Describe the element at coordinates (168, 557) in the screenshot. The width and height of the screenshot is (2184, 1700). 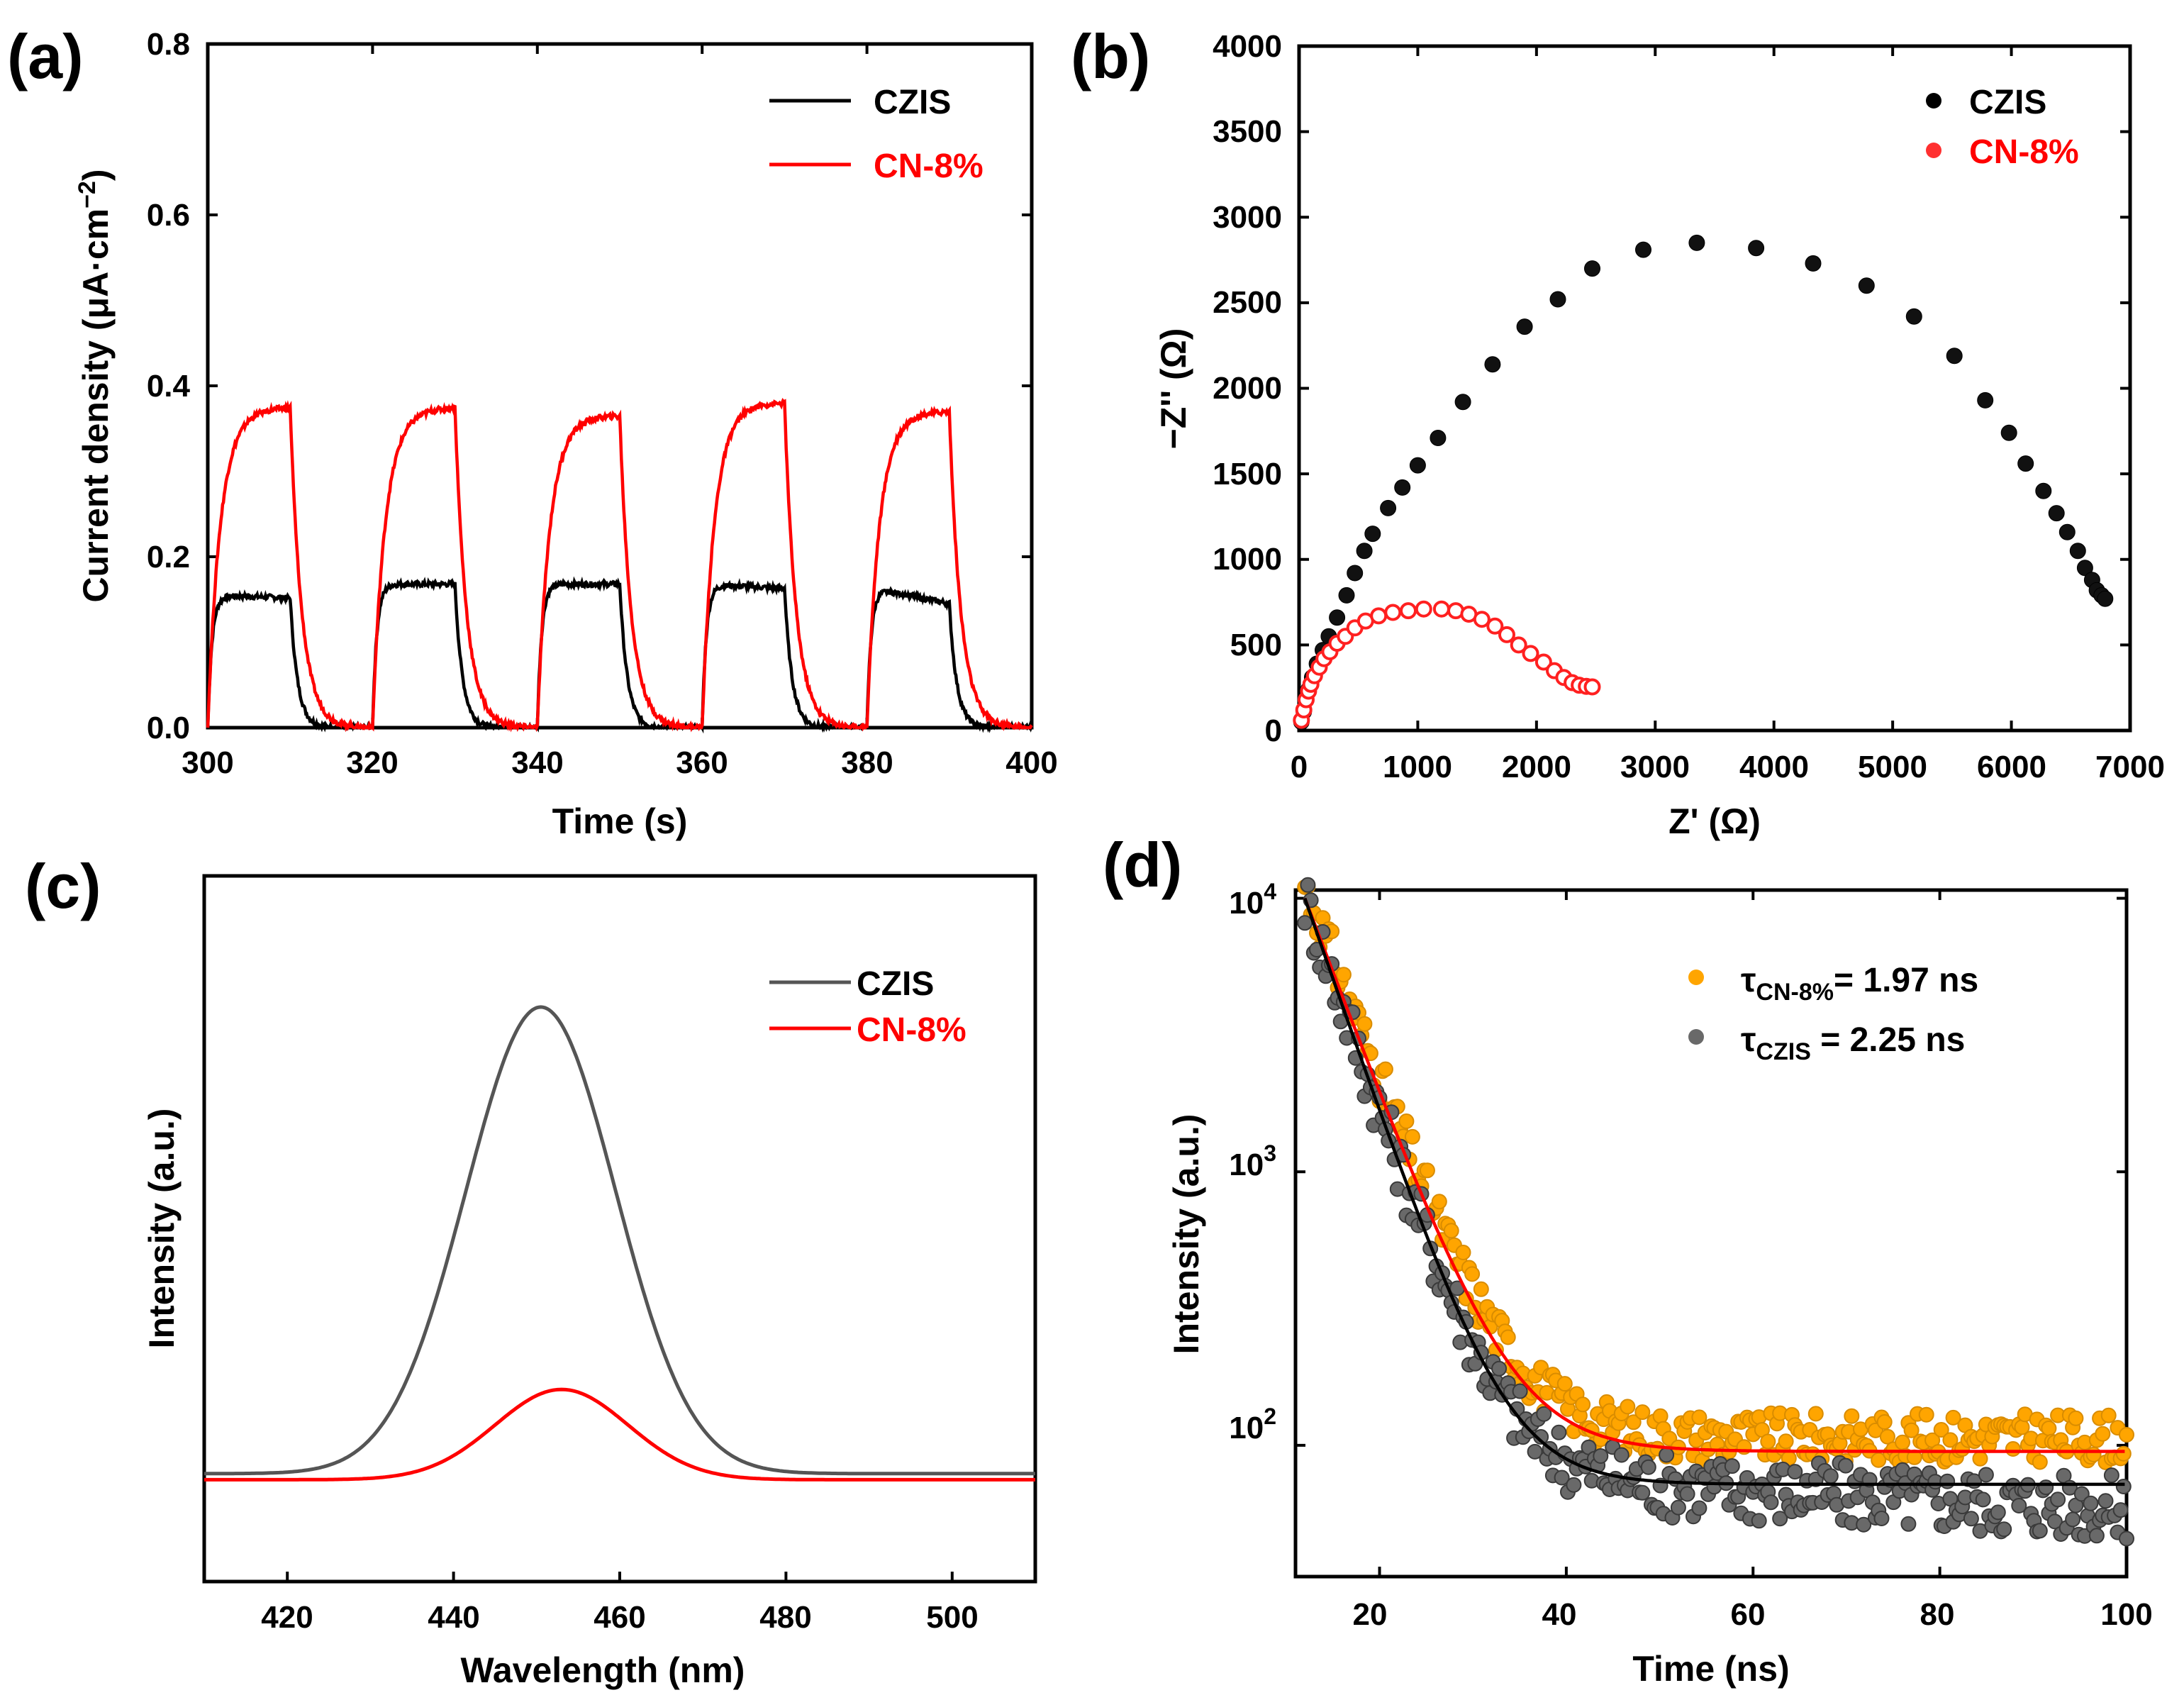
I see `a-ytick-label: 0.2` at that location.